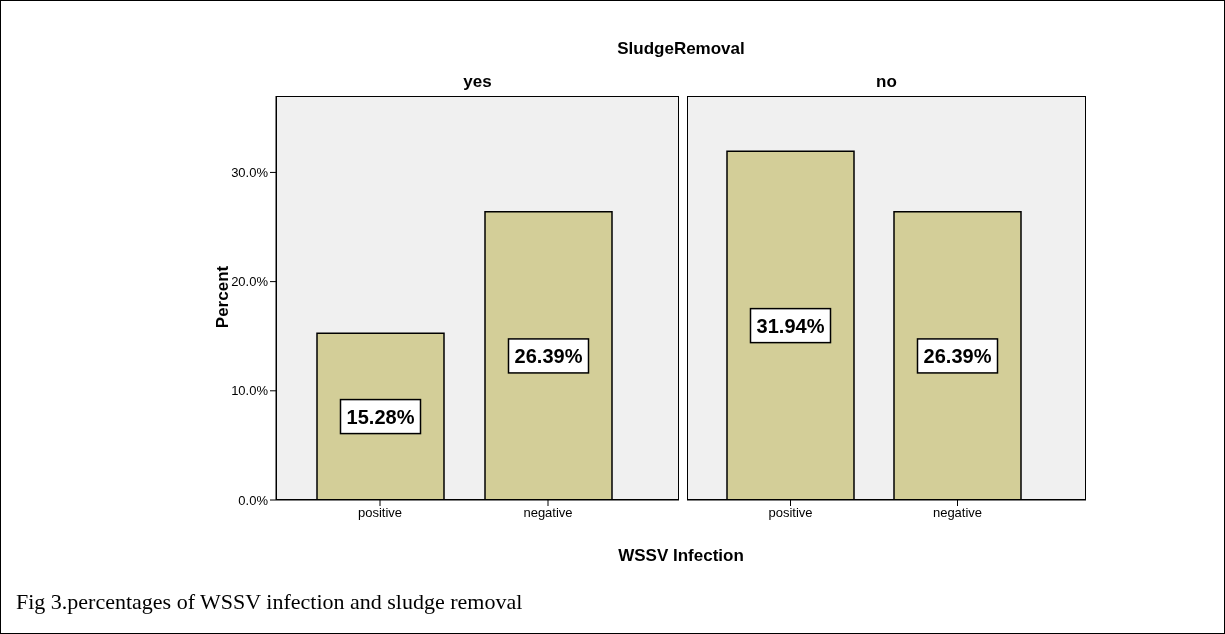 This screenshot has height=634, width=1225. I want to click on caption: Fig 3.percentages of WSSV infection and sludge removal, so click(269, 602).